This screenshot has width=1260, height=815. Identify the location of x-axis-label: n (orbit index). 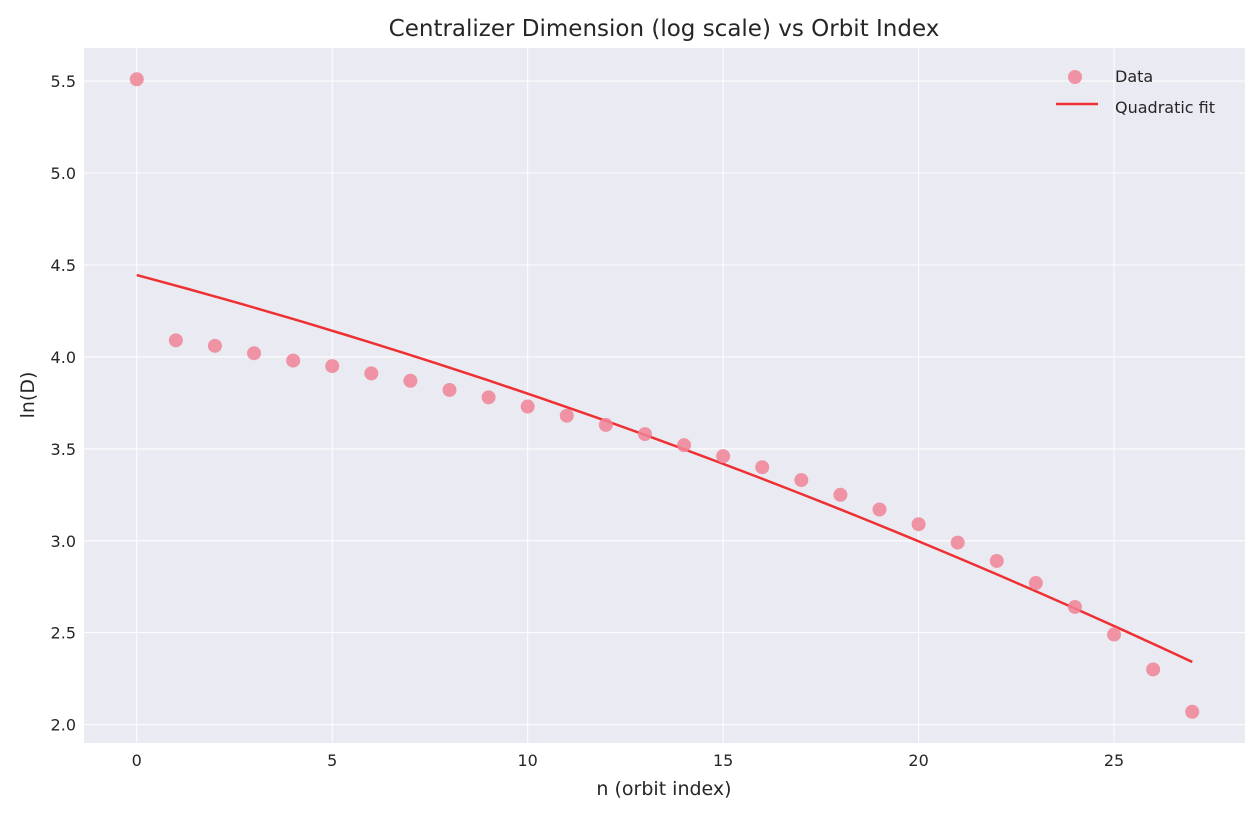
(663, 789).